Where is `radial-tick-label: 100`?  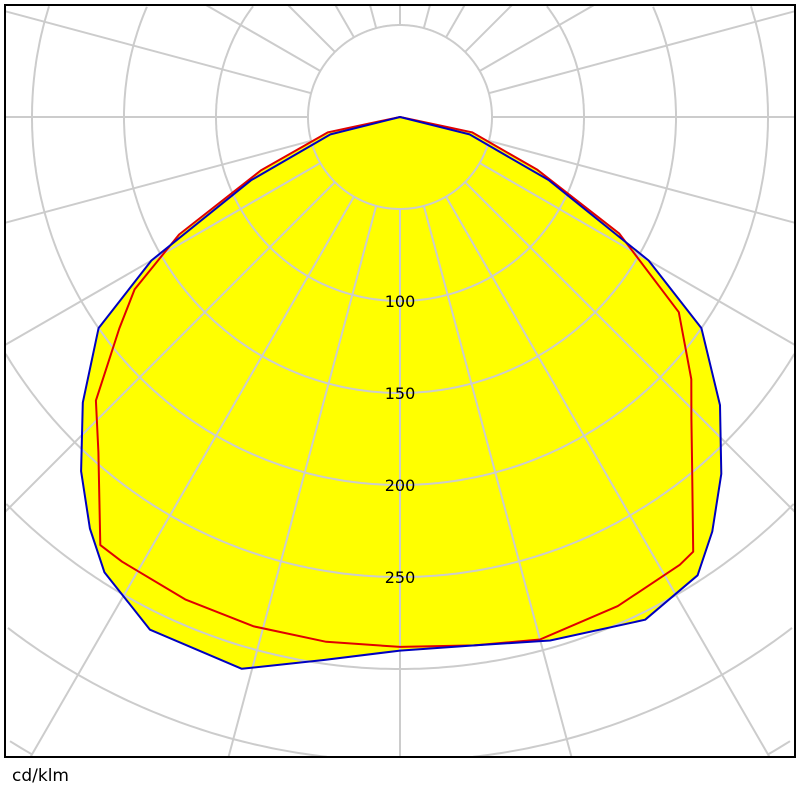 radial-tick-label: 100 is located at coordinates (400, 301).